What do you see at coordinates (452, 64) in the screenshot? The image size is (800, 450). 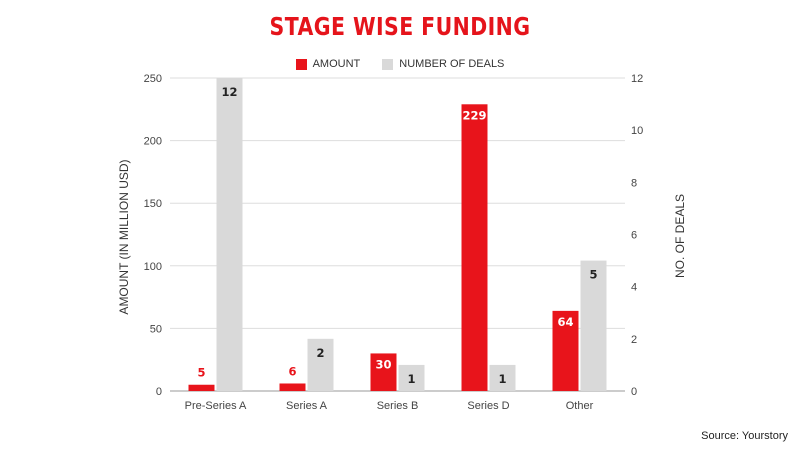 I see `legend-label-deals: NUMBER OF DEALS` at bounding box center [452, 64].